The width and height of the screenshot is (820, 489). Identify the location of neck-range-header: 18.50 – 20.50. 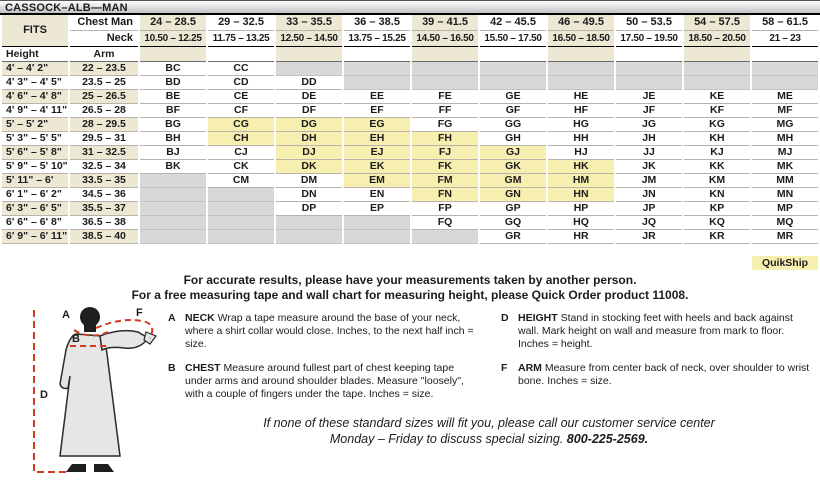
(717, 39).